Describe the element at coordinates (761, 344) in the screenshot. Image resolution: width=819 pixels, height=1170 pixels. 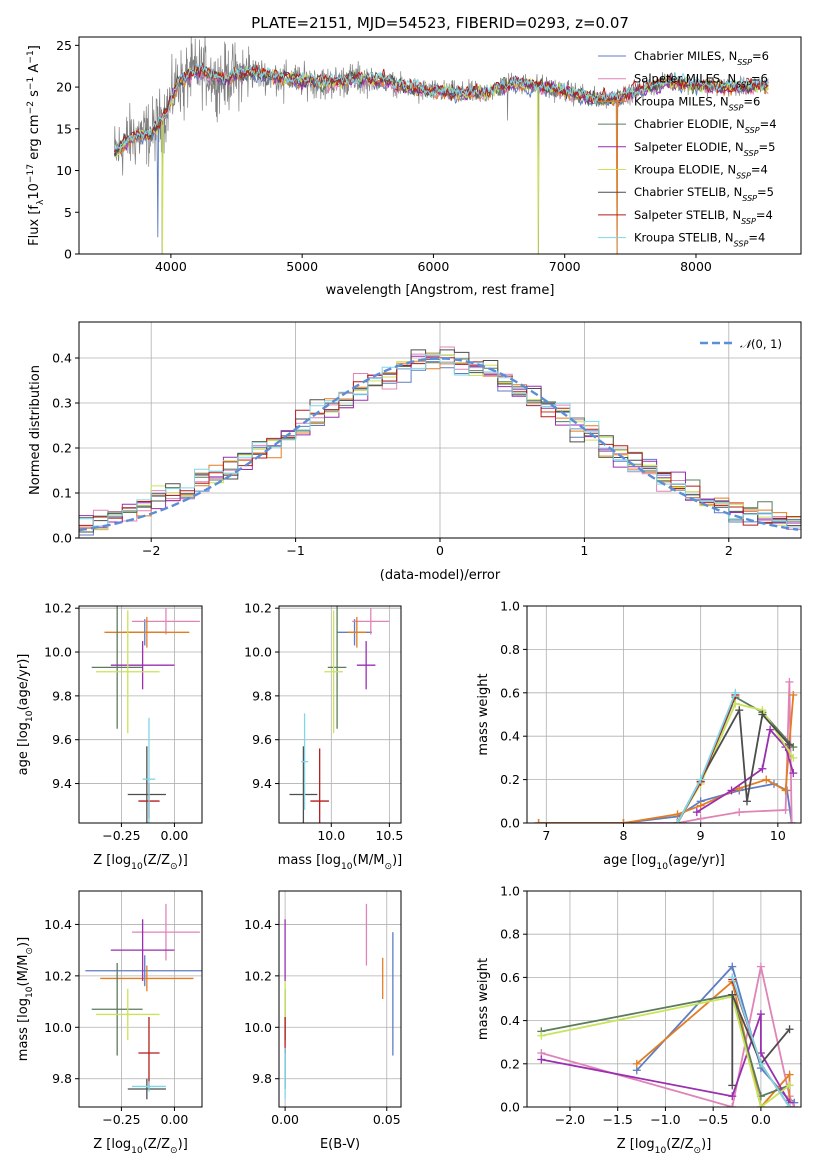
I see `legend-entry: 𝒩(0, 1)` at that location.